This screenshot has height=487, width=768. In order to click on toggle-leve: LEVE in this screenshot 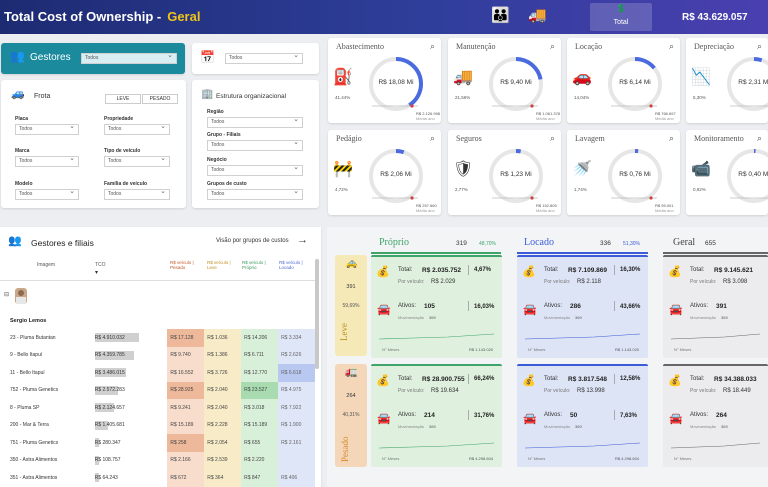, I will do `click(123, 99)`.